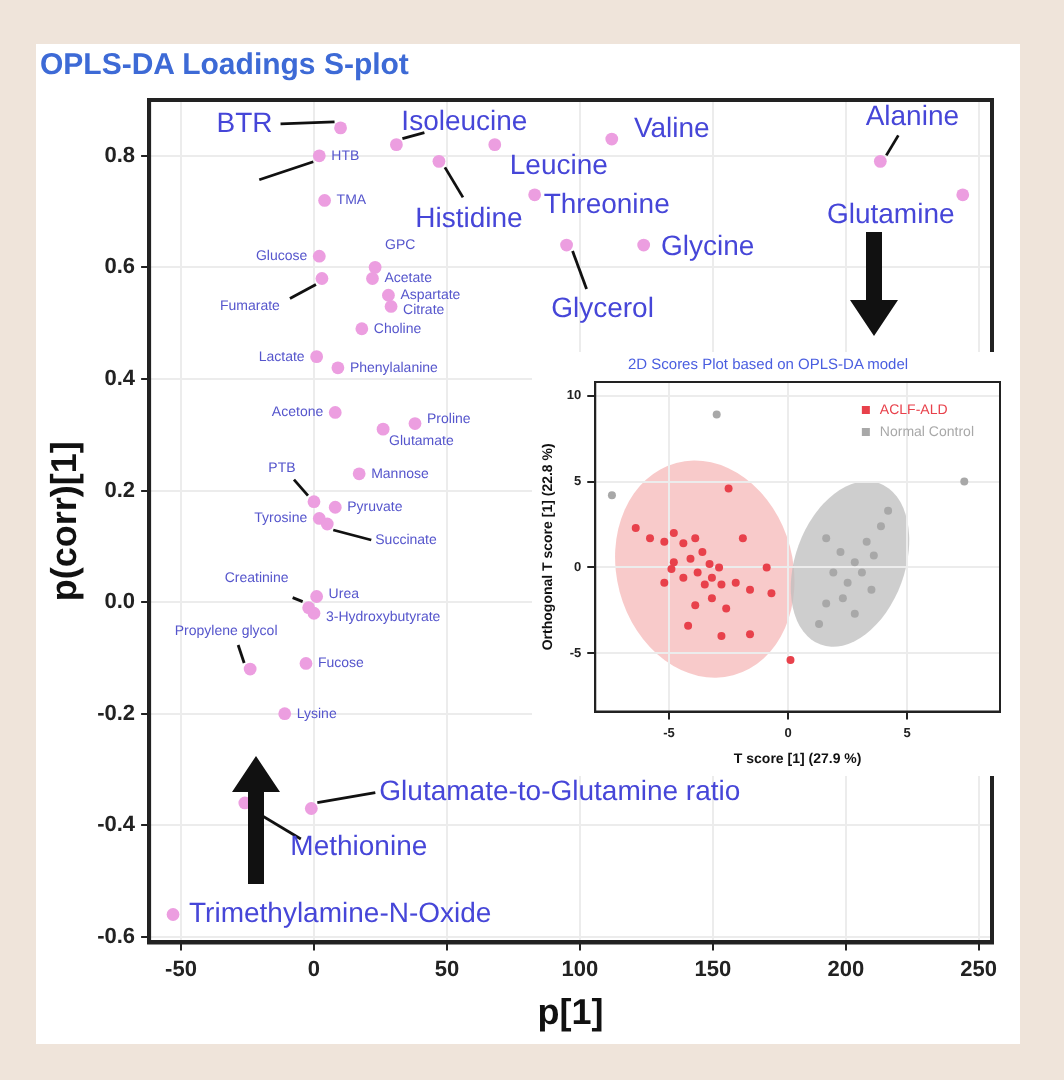 The height and width of the screenshot is (1080, 1064). I want to click on annotation: Valine, so click(672, 126).